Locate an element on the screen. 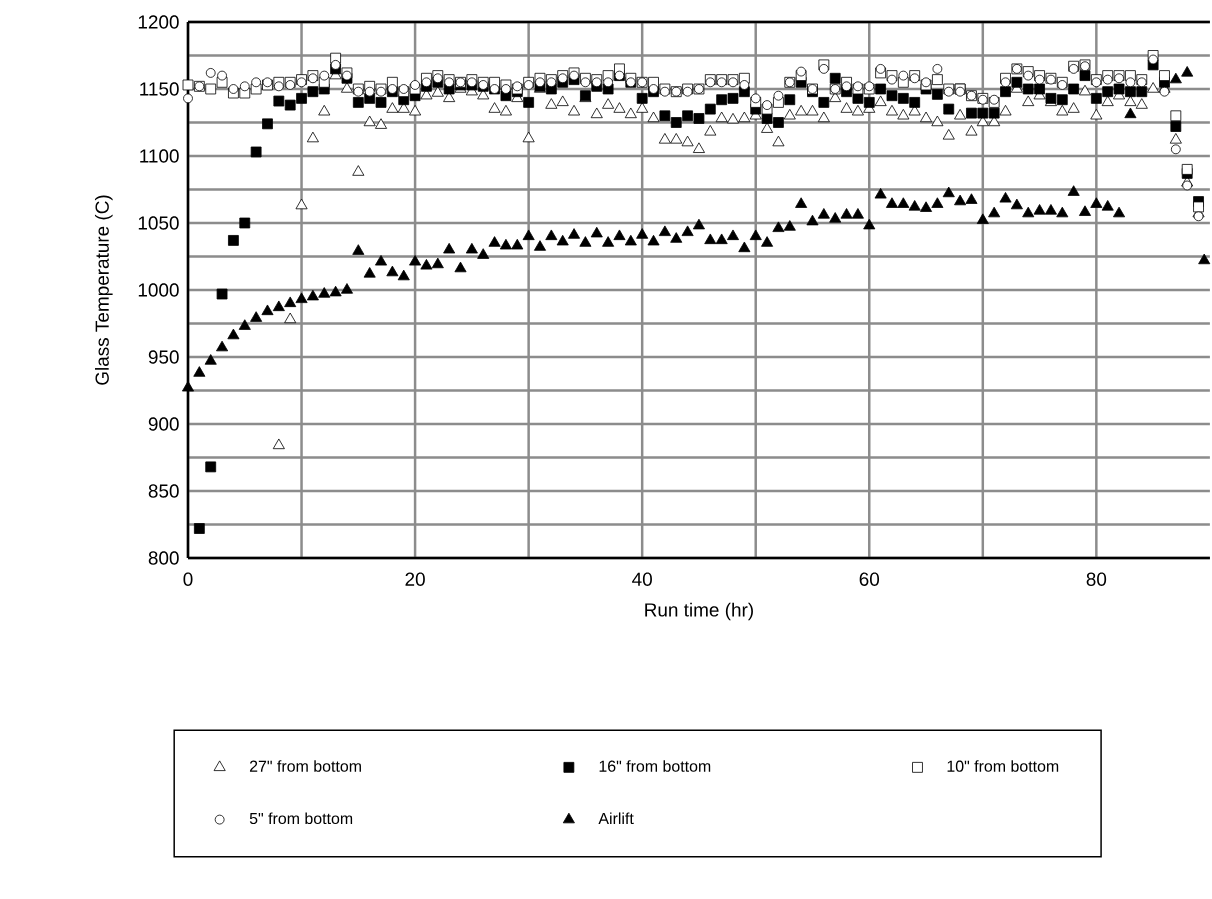 This screenshot has height=899, width=1212. y-tick-label: 1150 is located at coordinates (159, 89).